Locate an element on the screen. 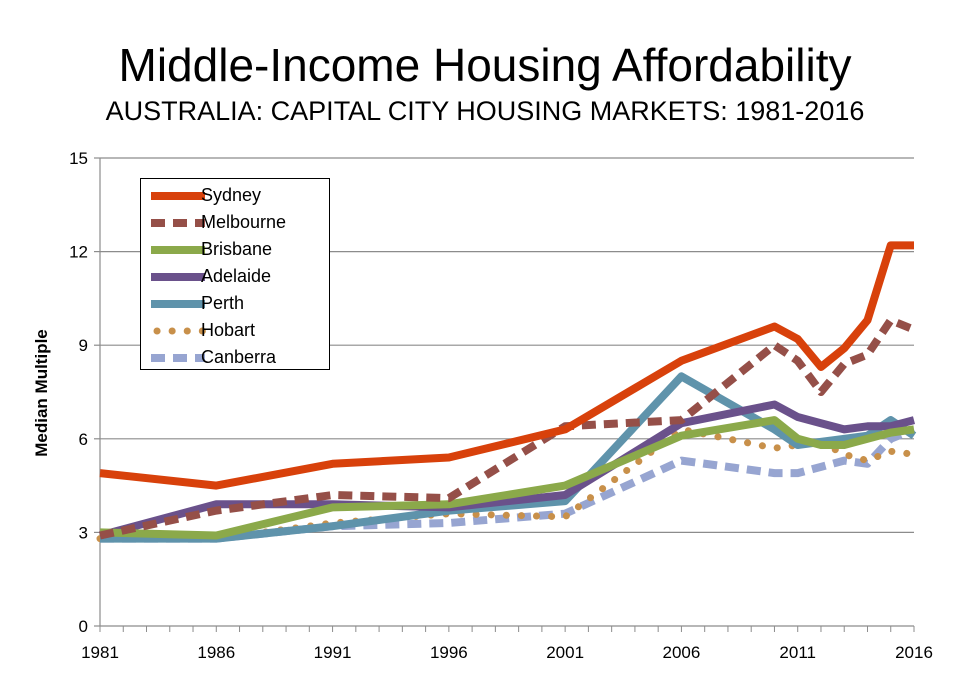  x-tick-label: 1996 is located at coordinates (449, 652).